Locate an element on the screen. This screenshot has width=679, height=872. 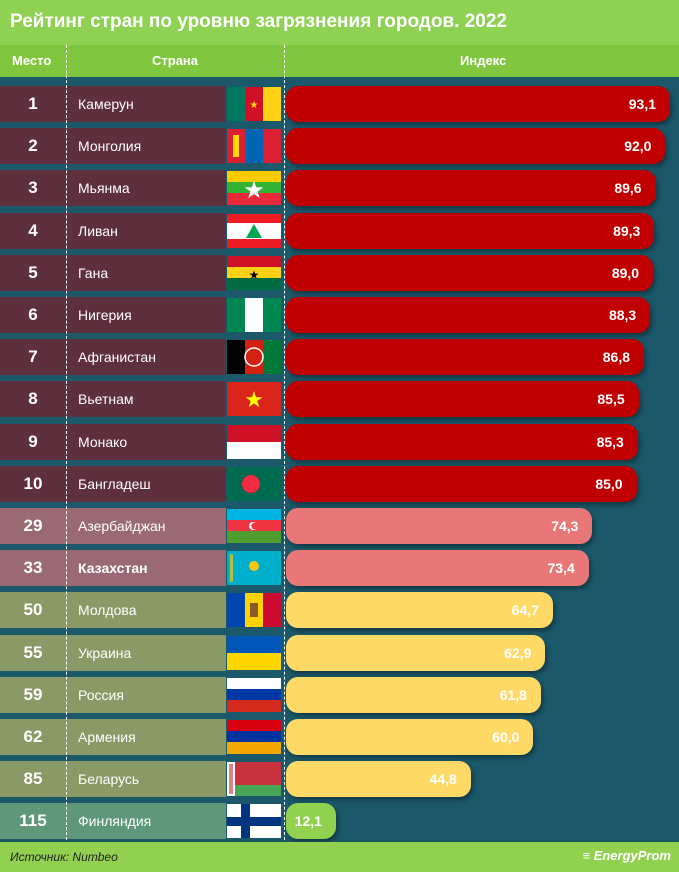
data-label: 86,8 is located at coordinates (616, 357).